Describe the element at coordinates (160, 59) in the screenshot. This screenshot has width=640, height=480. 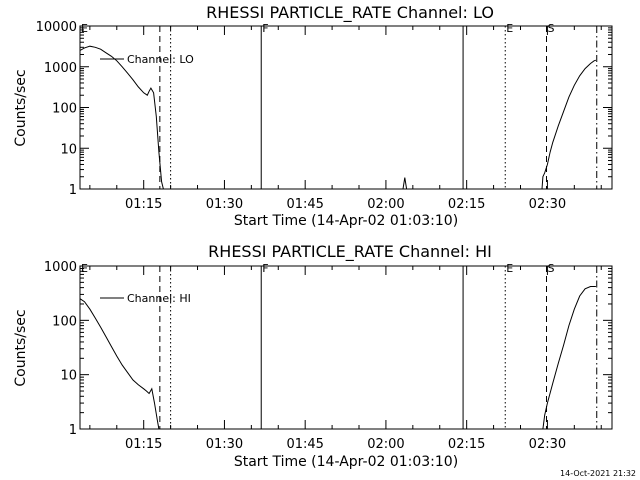
I see `legend-label-lo: Channel: LO` at that location.